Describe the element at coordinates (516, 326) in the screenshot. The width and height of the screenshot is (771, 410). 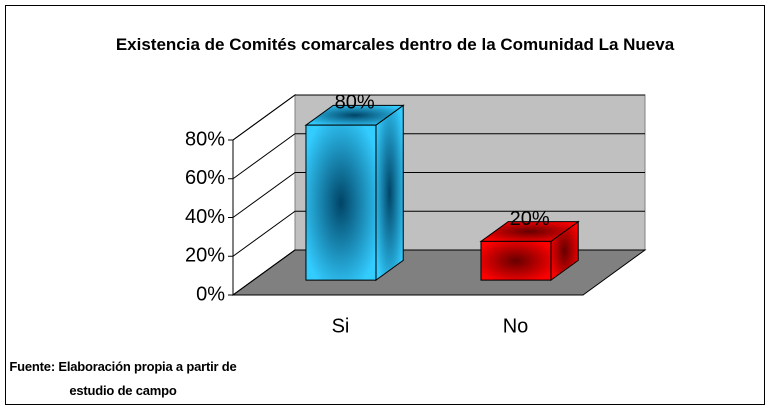
I see `x-tick-label: No` at that location.